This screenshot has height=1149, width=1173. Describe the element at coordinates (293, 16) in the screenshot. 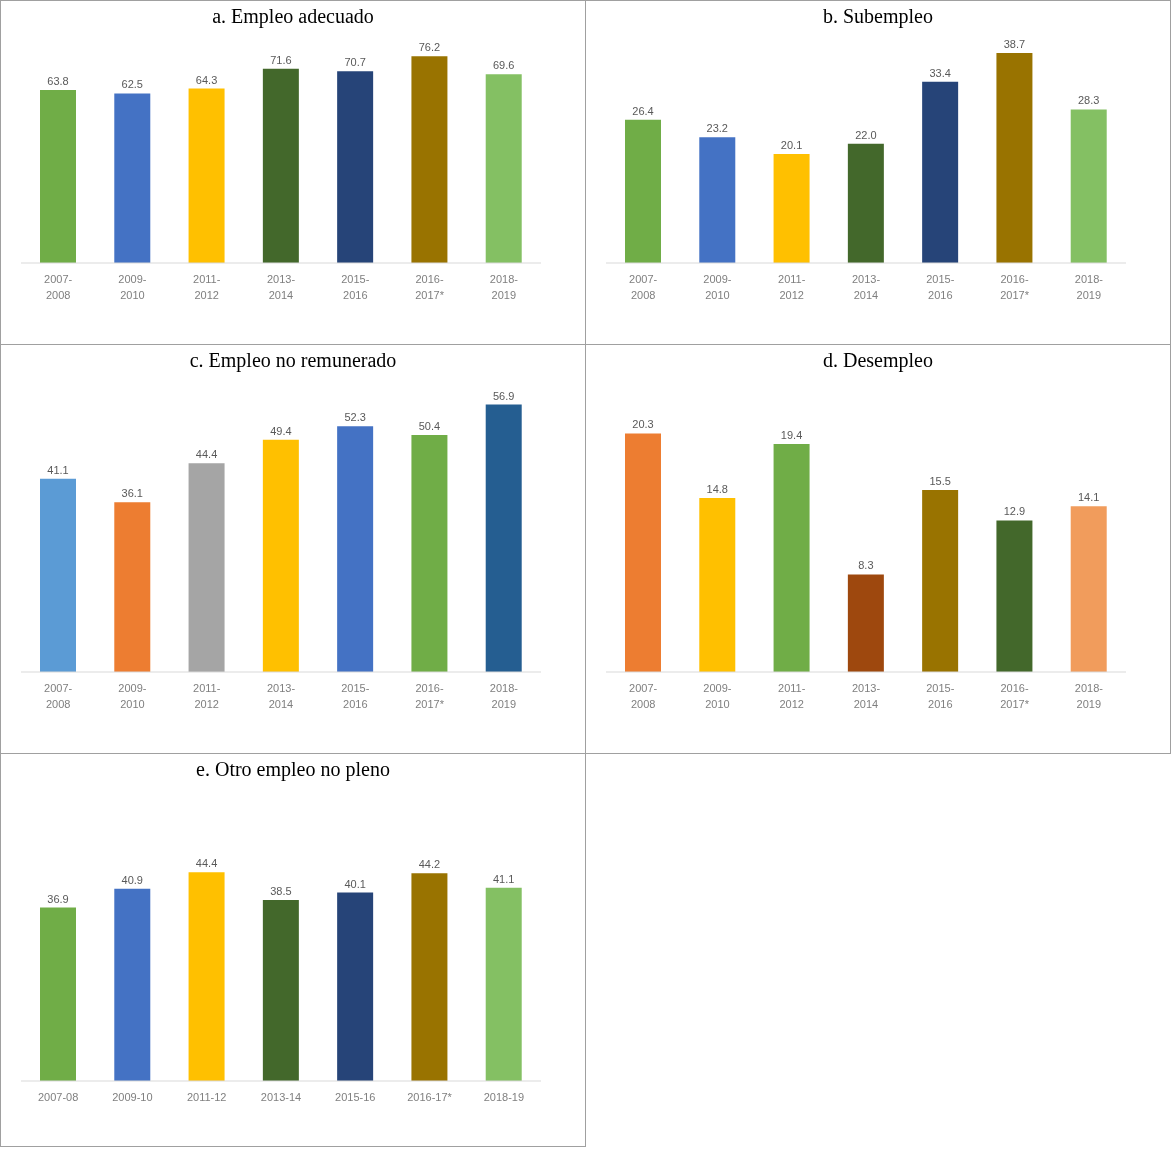

I see `chart-title: a. Empleo adecuado` at that location.